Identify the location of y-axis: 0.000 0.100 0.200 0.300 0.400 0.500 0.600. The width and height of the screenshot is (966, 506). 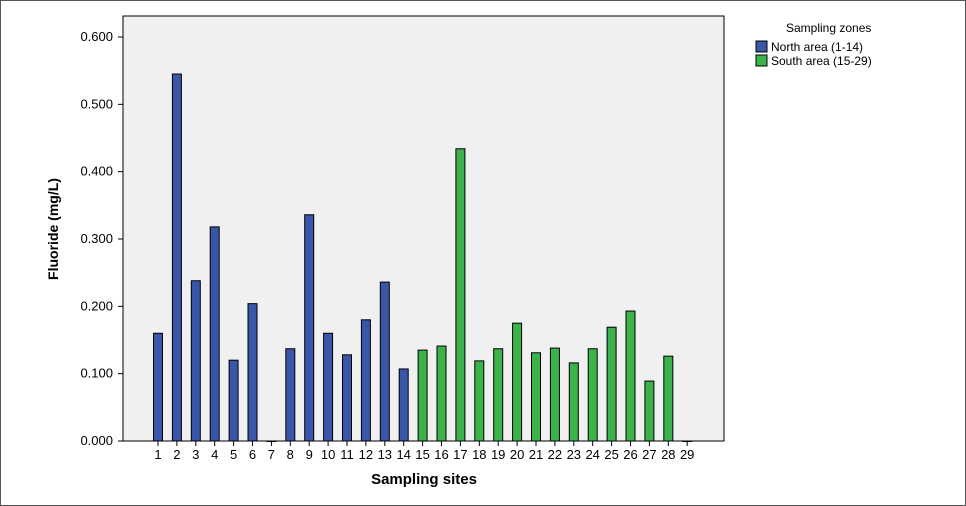
(101, 238).